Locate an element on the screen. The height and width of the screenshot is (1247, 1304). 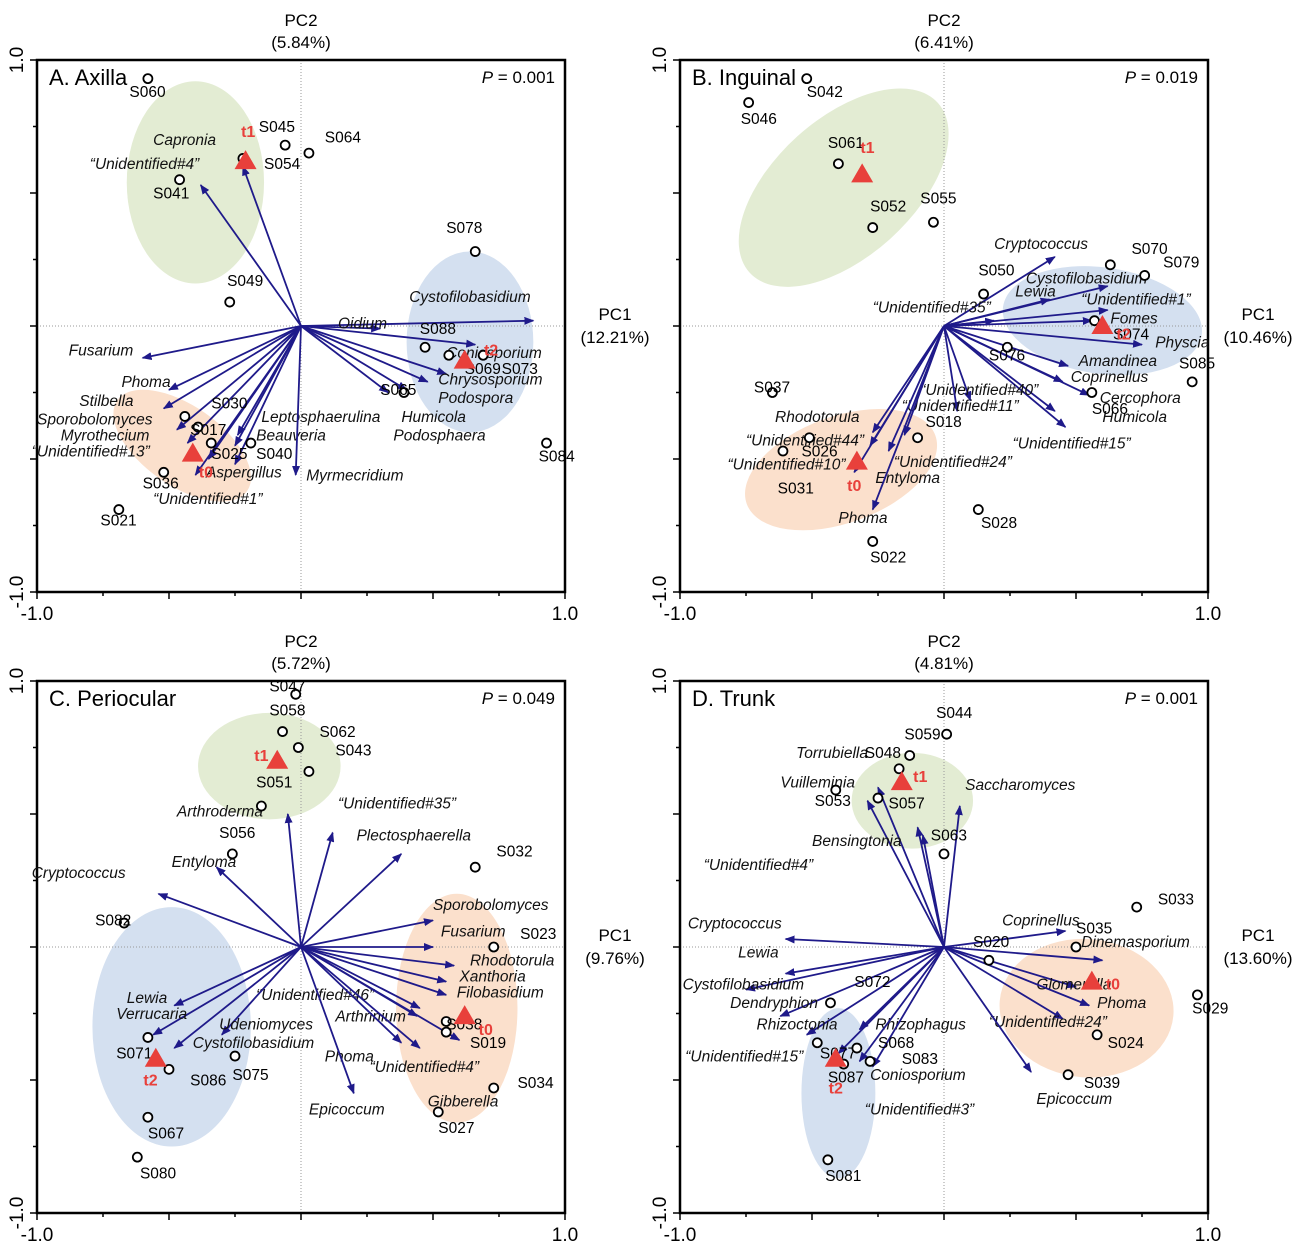
p-value-label: P = 0.019 is located at coordinates (1161, 77).